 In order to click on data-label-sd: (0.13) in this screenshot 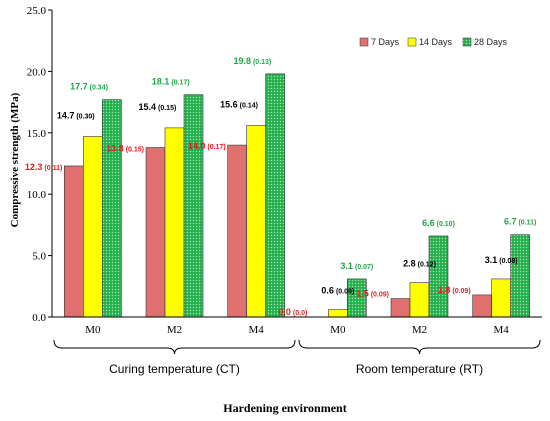, I will do `click(262, 62)`.